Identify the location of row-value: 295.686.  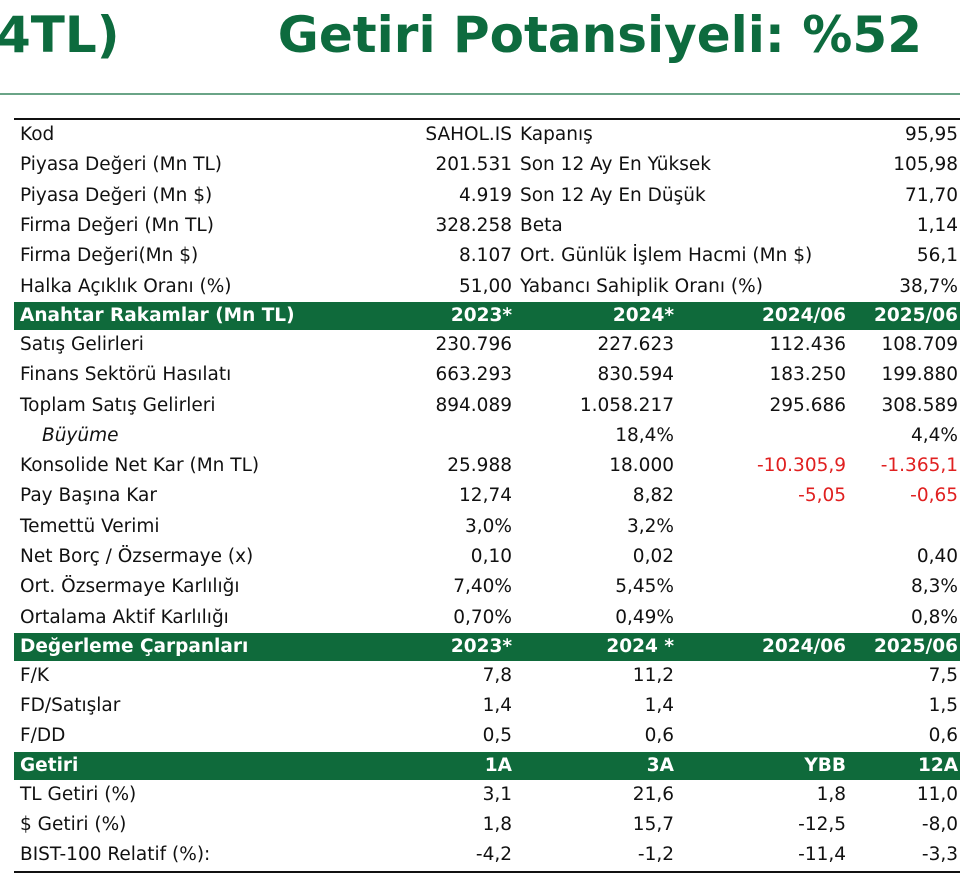
(808, 405).